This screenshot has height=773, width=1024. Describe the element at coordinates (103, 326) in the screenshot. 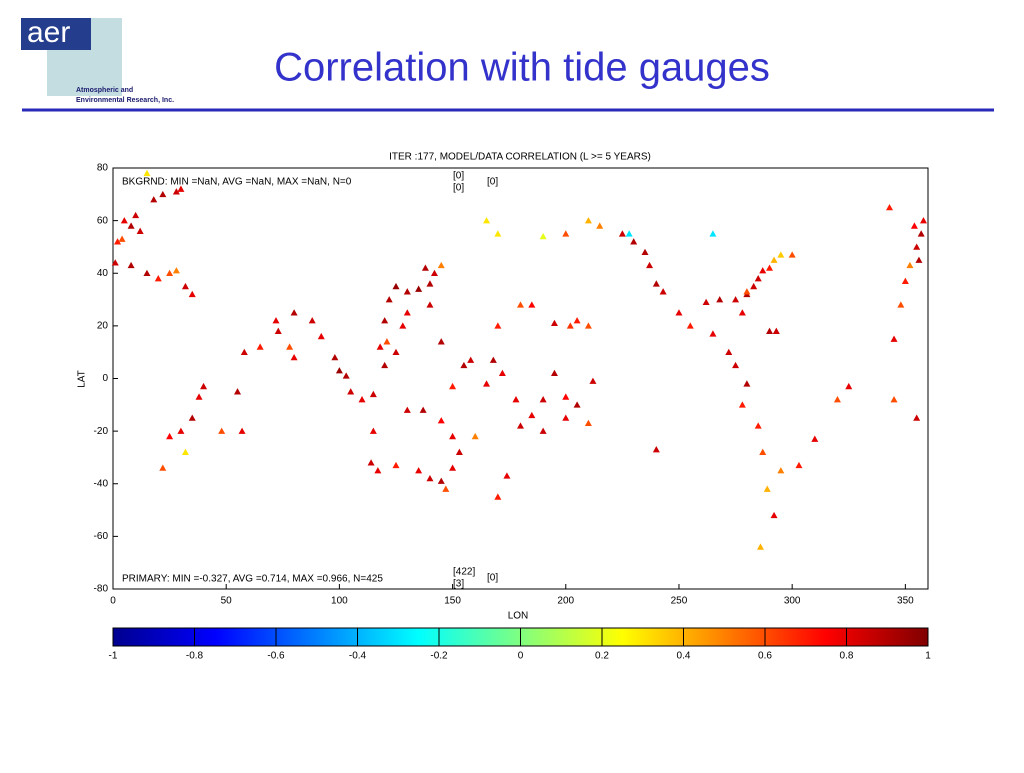

I see `y-tick-label: 20` at that location.